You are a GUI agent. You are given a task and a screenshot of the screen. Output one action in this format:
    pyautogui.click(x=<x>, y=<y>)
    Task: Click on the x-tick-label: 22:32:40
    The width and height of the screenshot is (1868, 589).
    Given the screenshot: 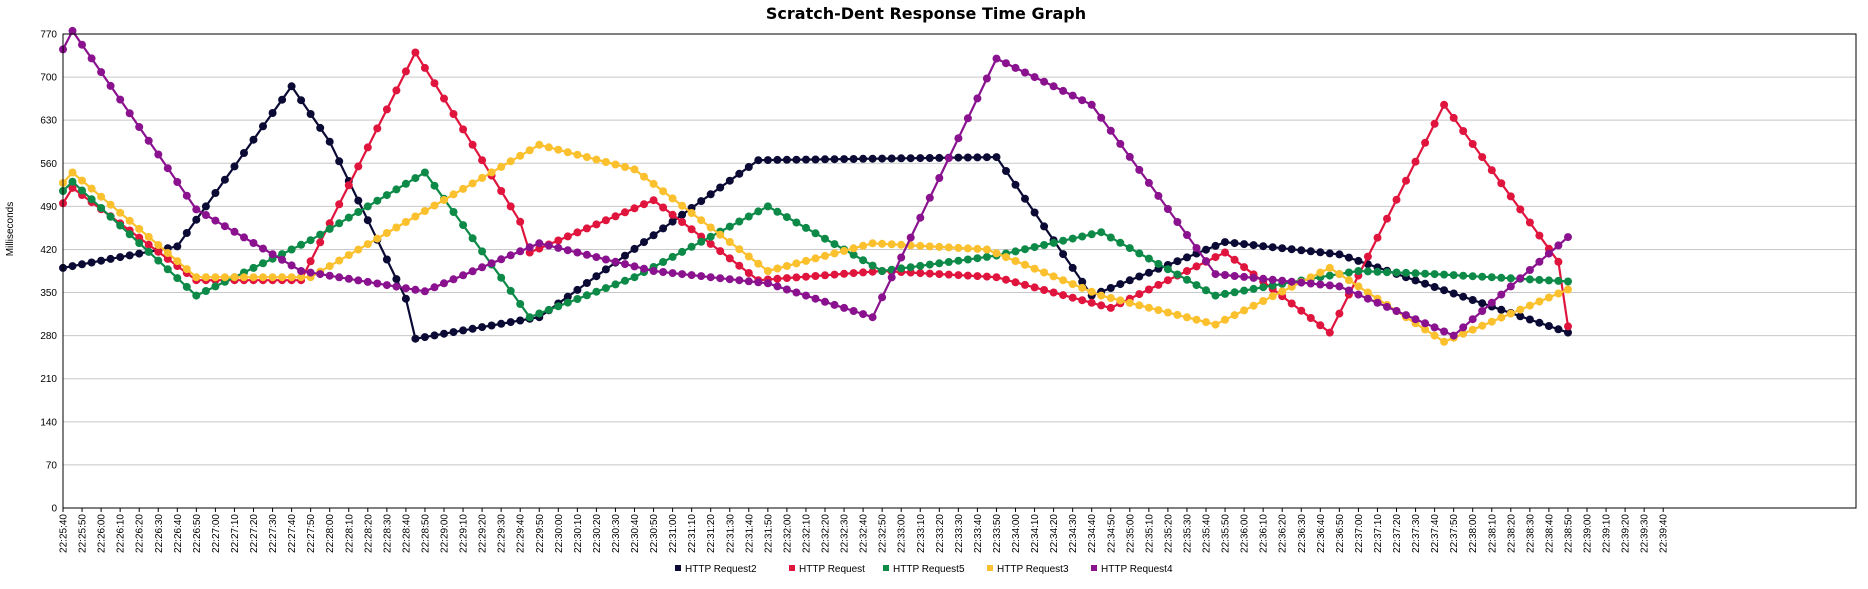 What is the action you would take?
    pyautogui.click(x=864, y=533)
    